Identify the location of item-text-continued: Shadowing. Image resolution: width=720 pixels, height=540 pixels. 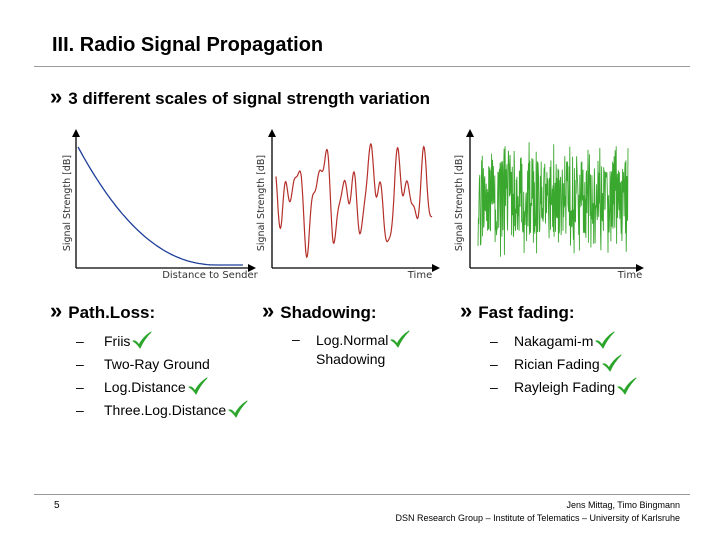
(351, 359).